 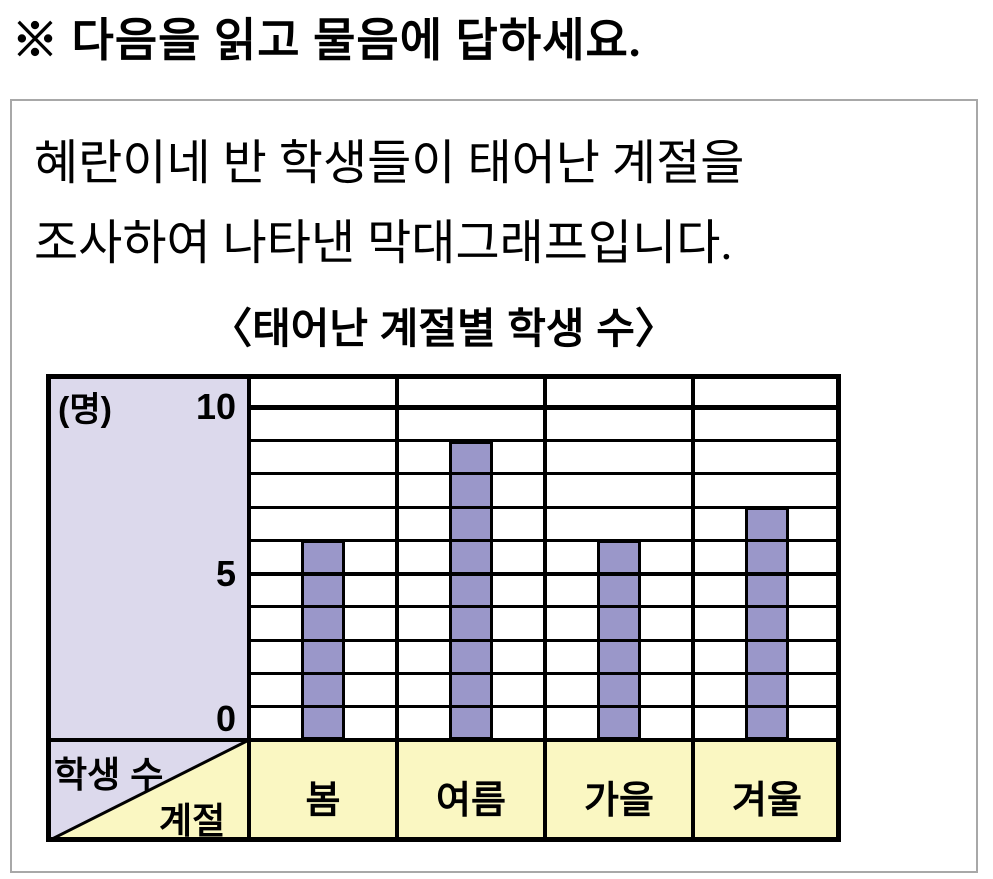 I want to click on season-cell: 여름, so click(x=471, y=791).